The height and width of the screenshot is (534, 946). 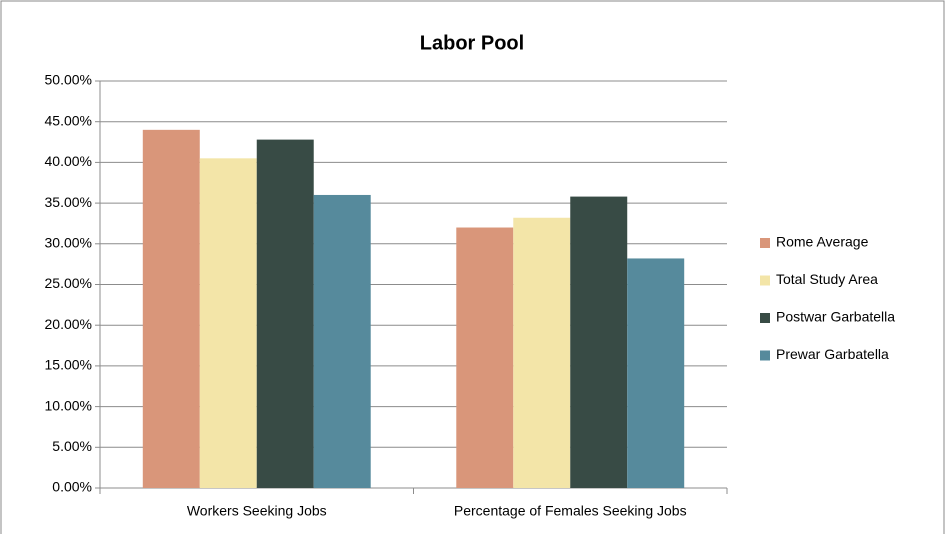 I want to click on legend-label: Total Study Area, so click(x=827, y=279).